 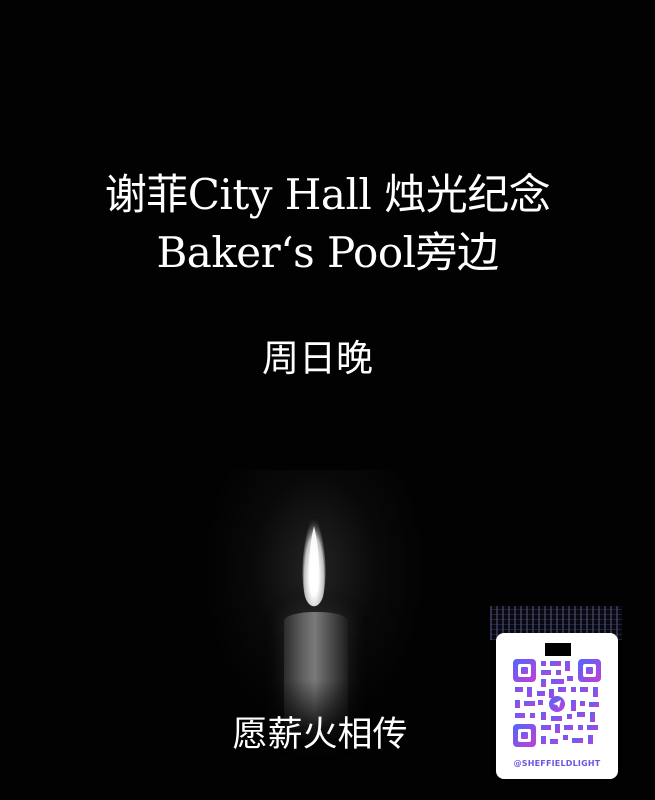 What do you see at coordinates (557, 703) in the screenshot?
I see `qr-code-icon` at bounding box center [557, 703].